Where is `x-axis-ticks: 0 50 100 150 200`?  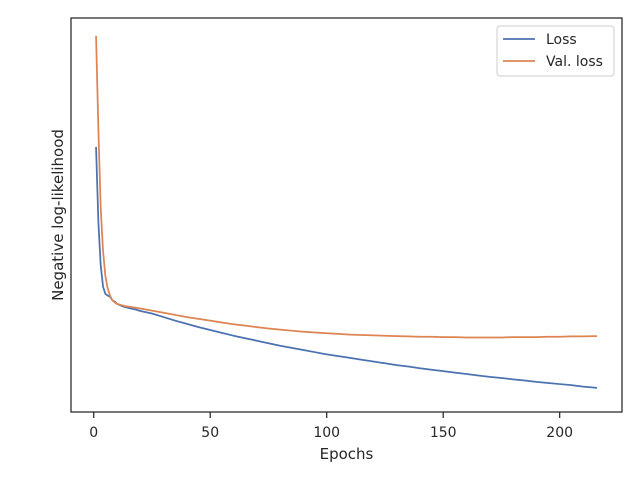 x-axis-ticks: 0 50 100 150 200 is located at coordinates (331, 426).